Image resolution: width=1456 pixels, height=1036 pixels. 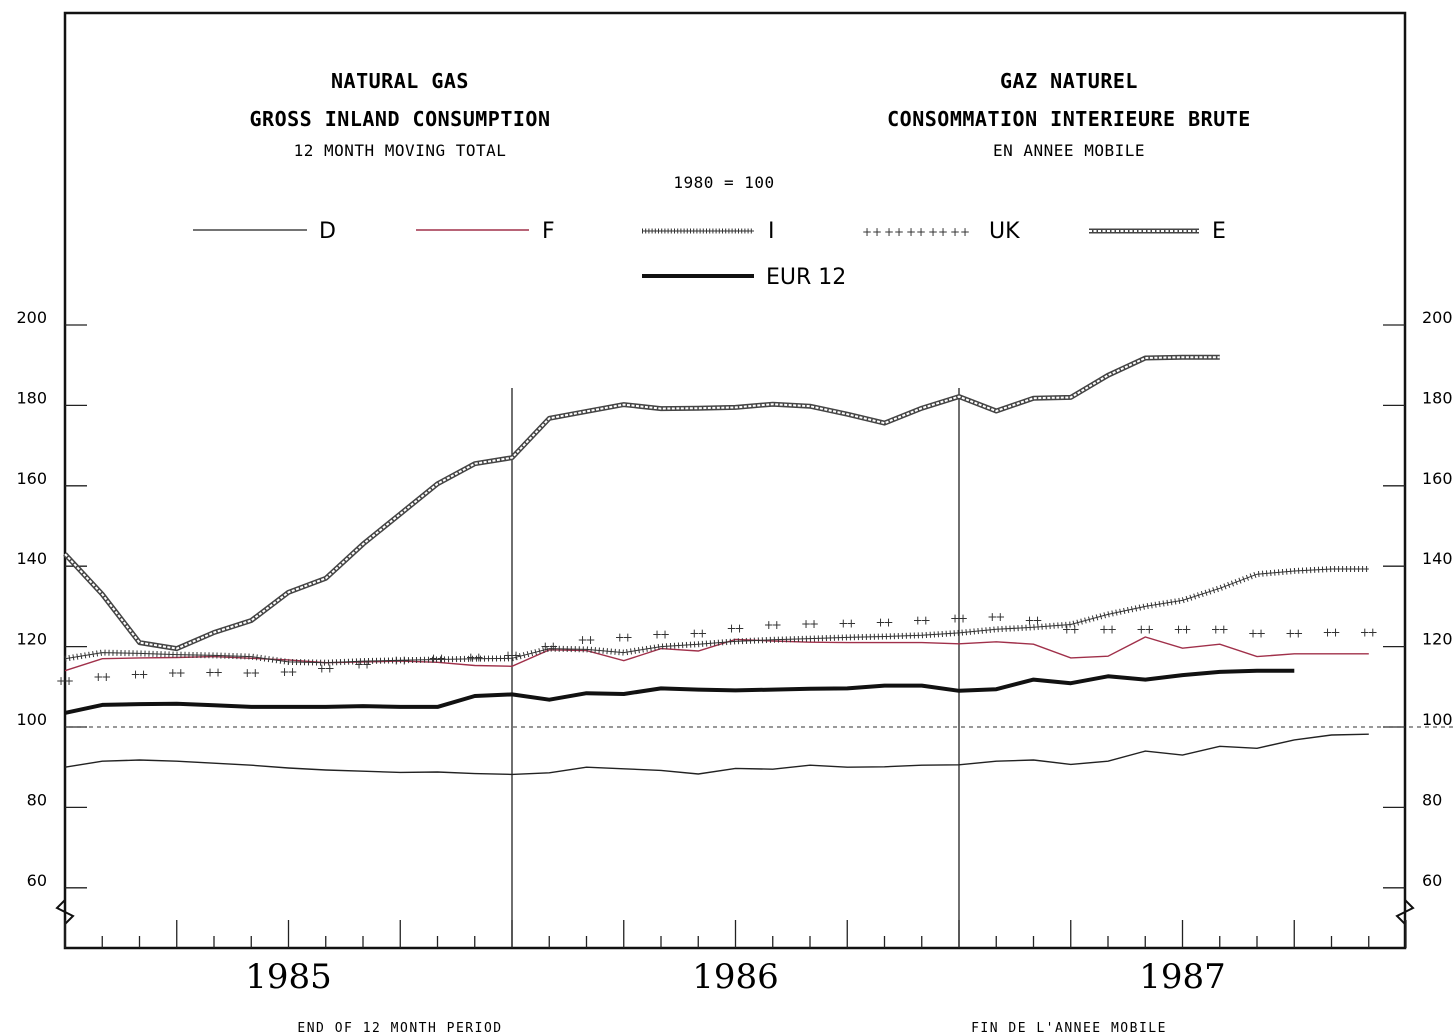 What do you see at coordinates (400, 119) in the screenshot?
I see `subtitle-en: GROSS INLAND CONSUMPTION` at bounding box center [400, 119].